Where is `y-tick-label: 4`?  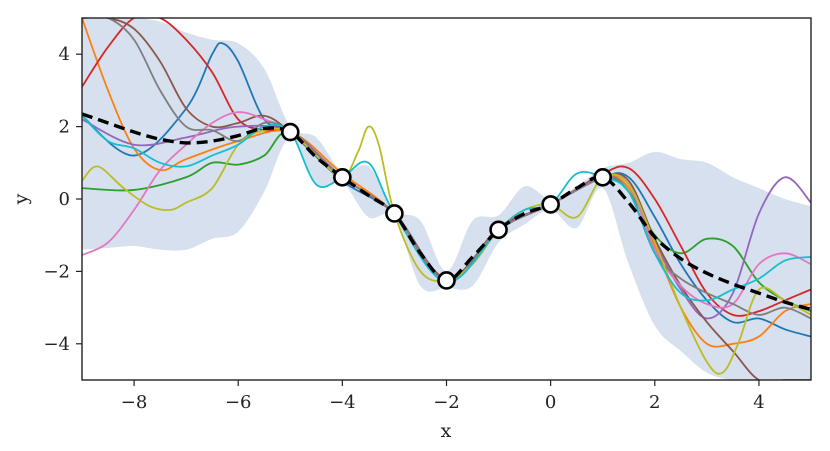
y-tick-label: 4 is located at coordinates (64, 54).